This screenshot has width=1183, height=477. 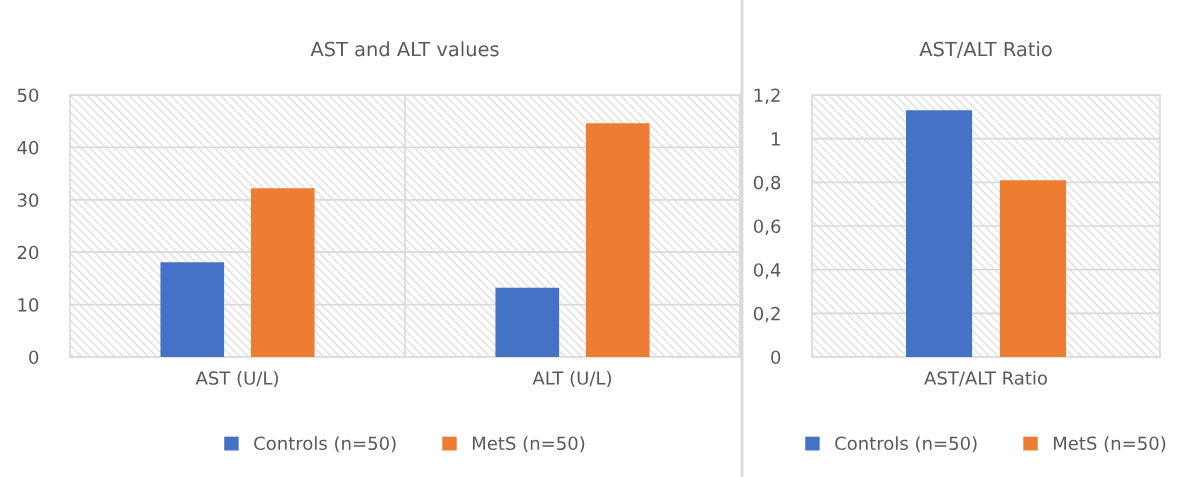 I want to click on y-tick-label: 40, so click(x=28, y=147).